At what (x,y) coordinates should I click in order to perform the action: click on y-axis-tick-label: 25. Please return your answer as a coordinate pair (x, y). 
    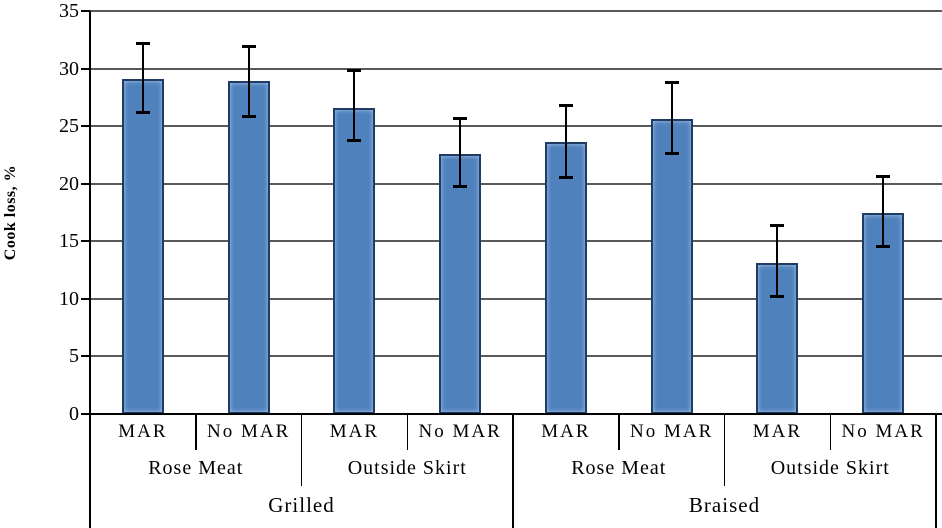
    Looking at the image, I should click on (69, 126).